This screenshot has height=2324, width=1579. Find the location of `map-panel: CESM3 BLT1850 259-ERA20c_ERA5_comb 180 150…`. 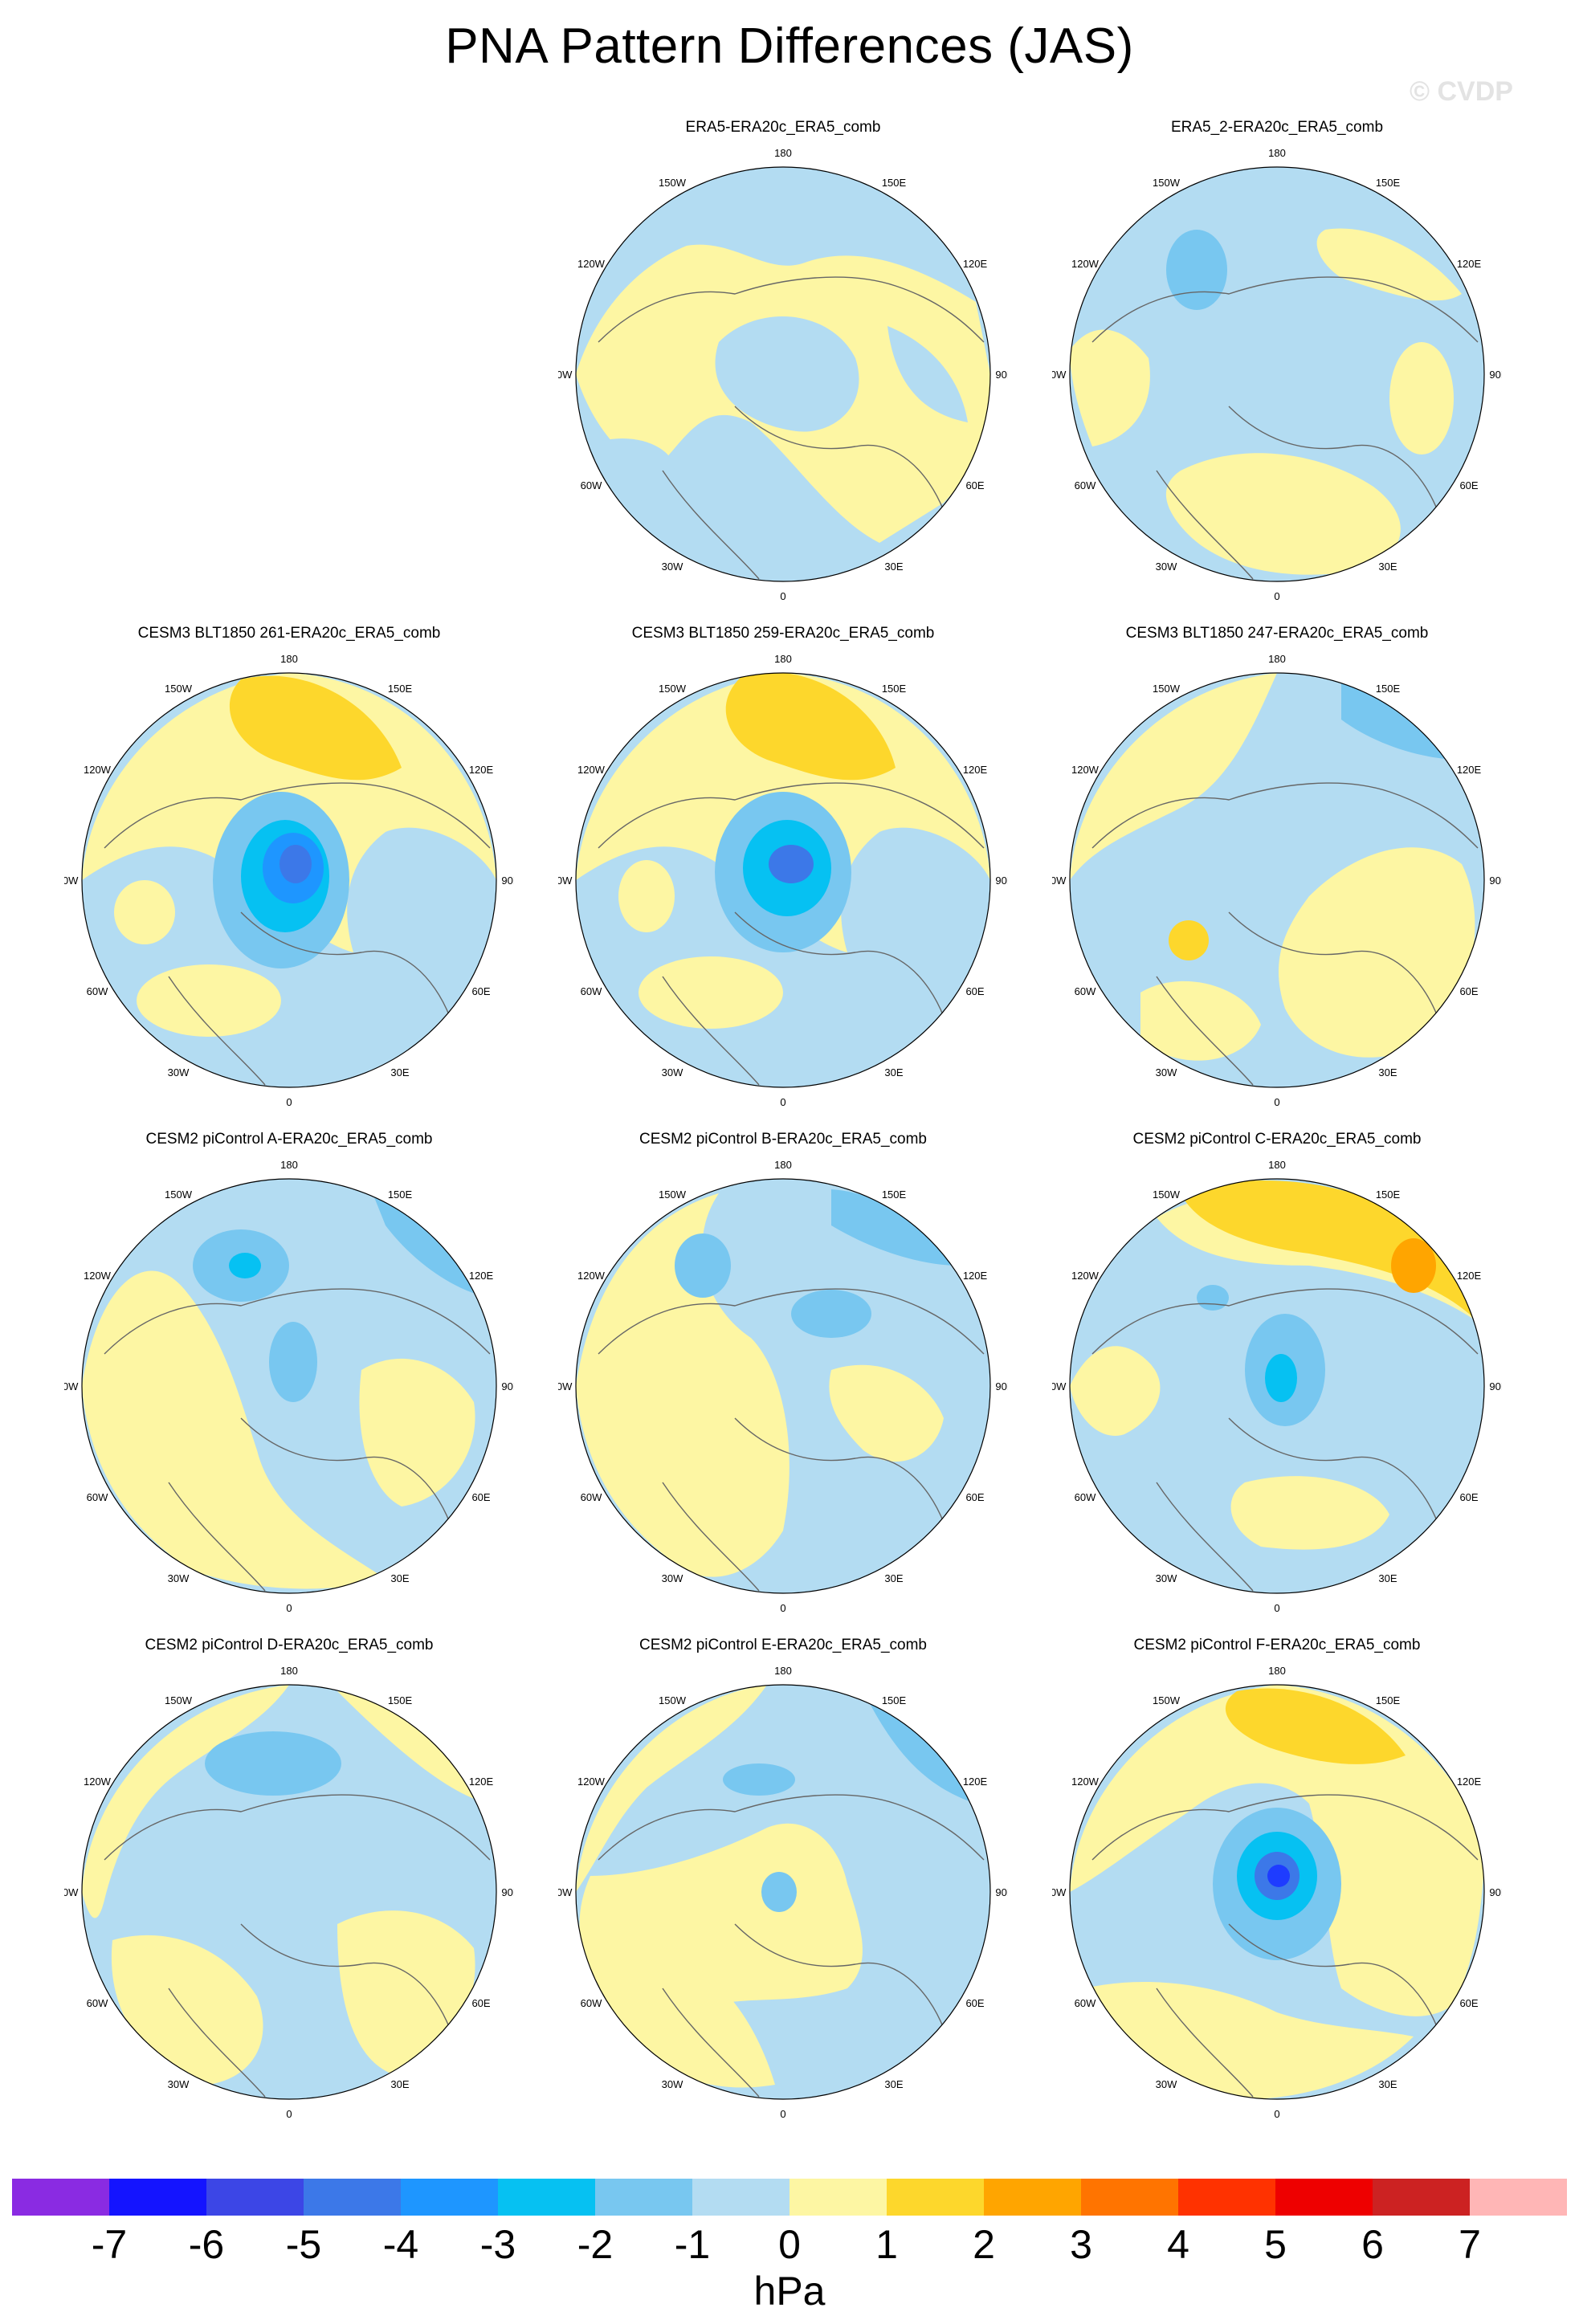

map-panel: CESM3 BLT1850 259-ERA20c_ERA5_comb 180 150… is located at coordinates (783, 874).